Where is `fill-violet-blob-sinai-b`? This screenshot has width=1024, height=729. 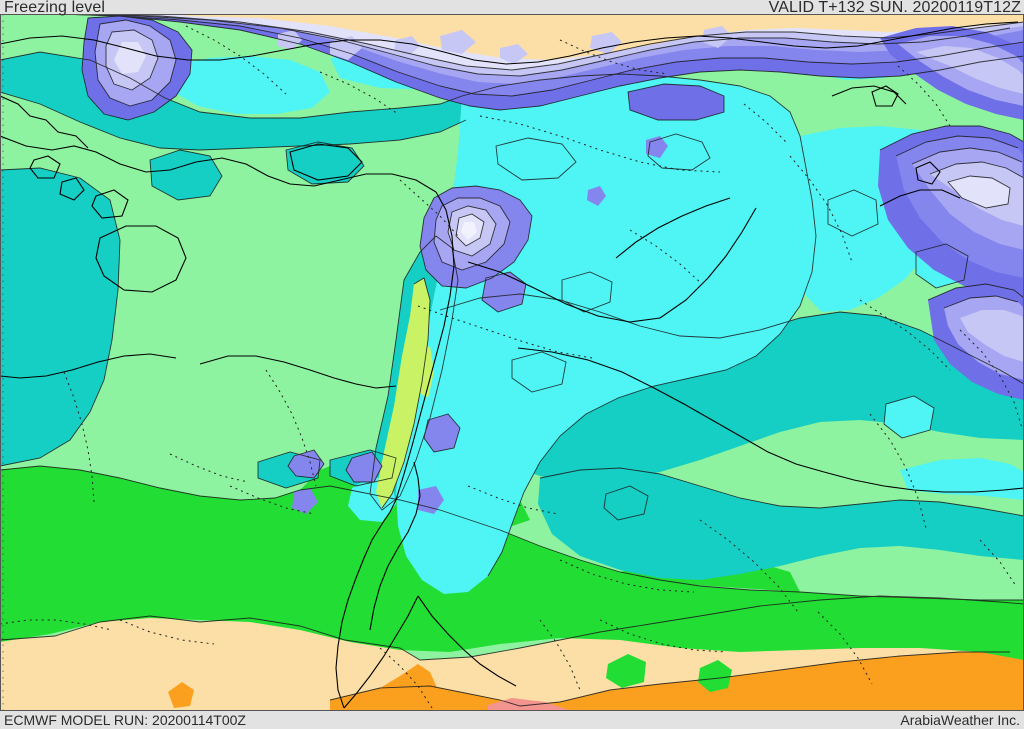
fill-violet-blob-sinai-b is located at coordinates (431, 500).